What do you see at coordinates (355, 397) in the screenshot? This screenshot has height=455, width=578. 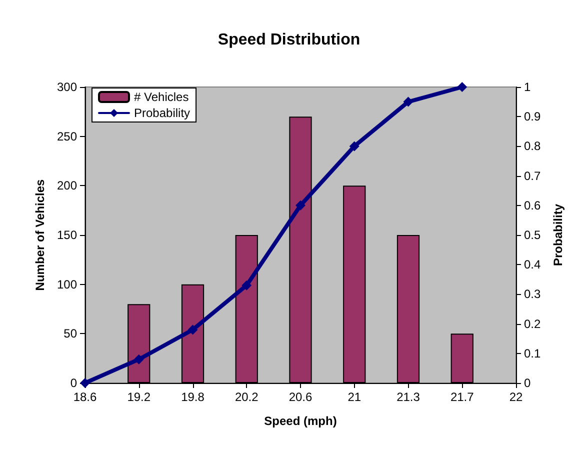 I see `x-tick-label: 21` at bounding box center [355, 397].